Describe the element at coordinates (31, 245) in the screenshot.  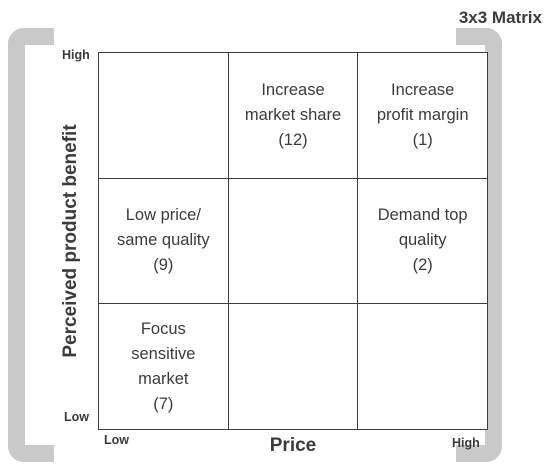
I see `left-bracket-decoration` at that location.